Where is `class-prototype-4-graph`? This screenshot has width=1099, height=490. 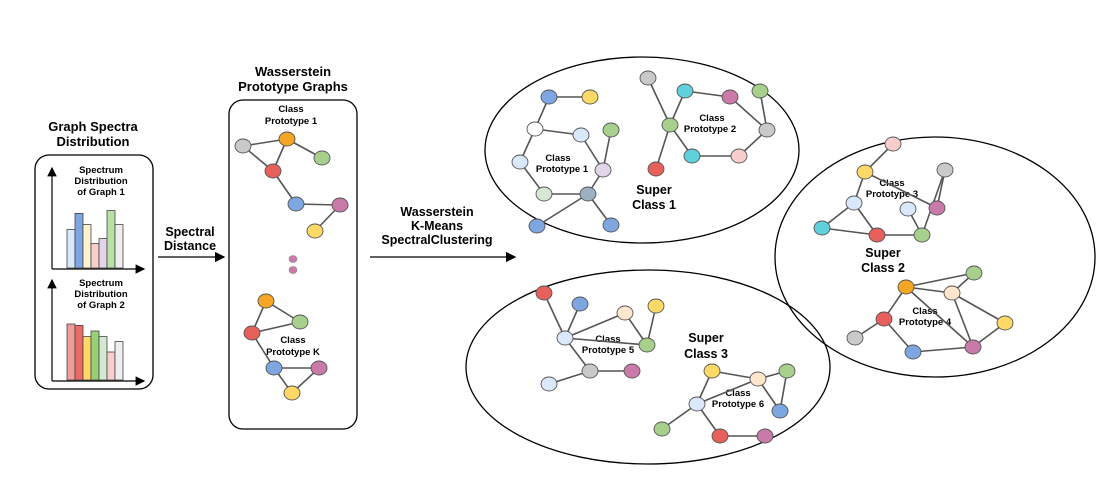 class-prototype-4-graph is located at coordinates (930, 312).